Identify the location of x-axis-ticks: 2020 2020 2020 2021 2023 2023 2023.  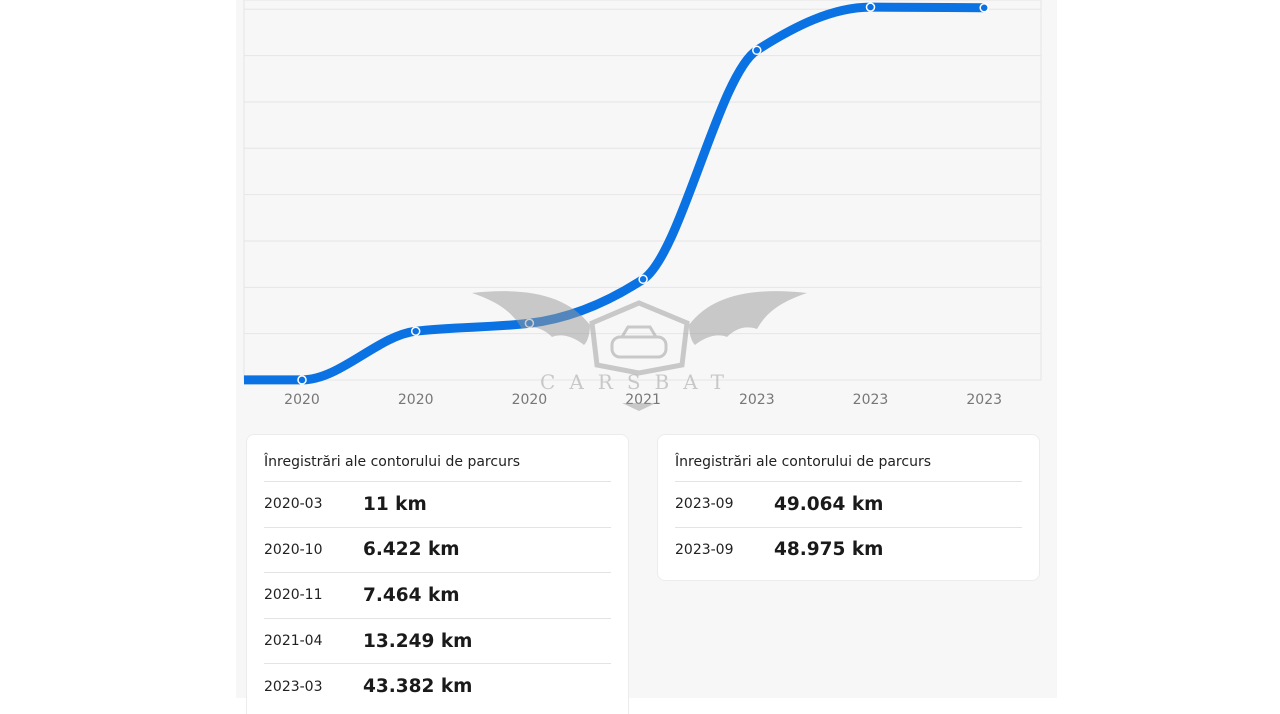
(643, 400).